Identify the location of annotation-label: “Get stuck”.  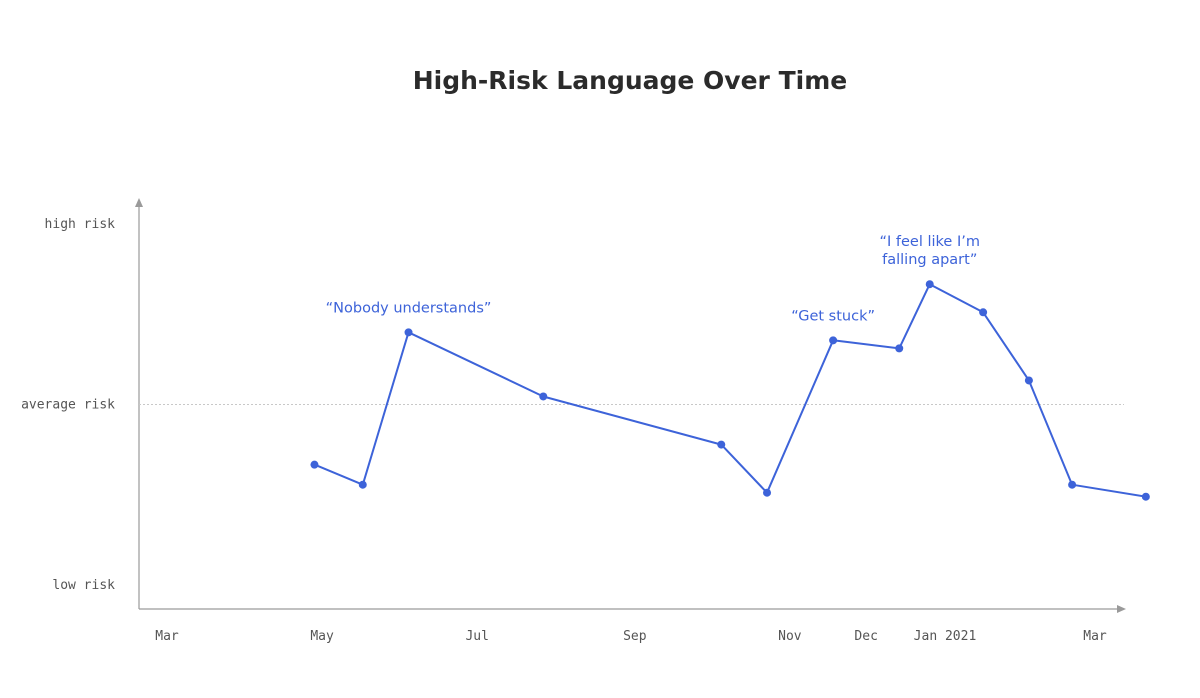
(833, 316).